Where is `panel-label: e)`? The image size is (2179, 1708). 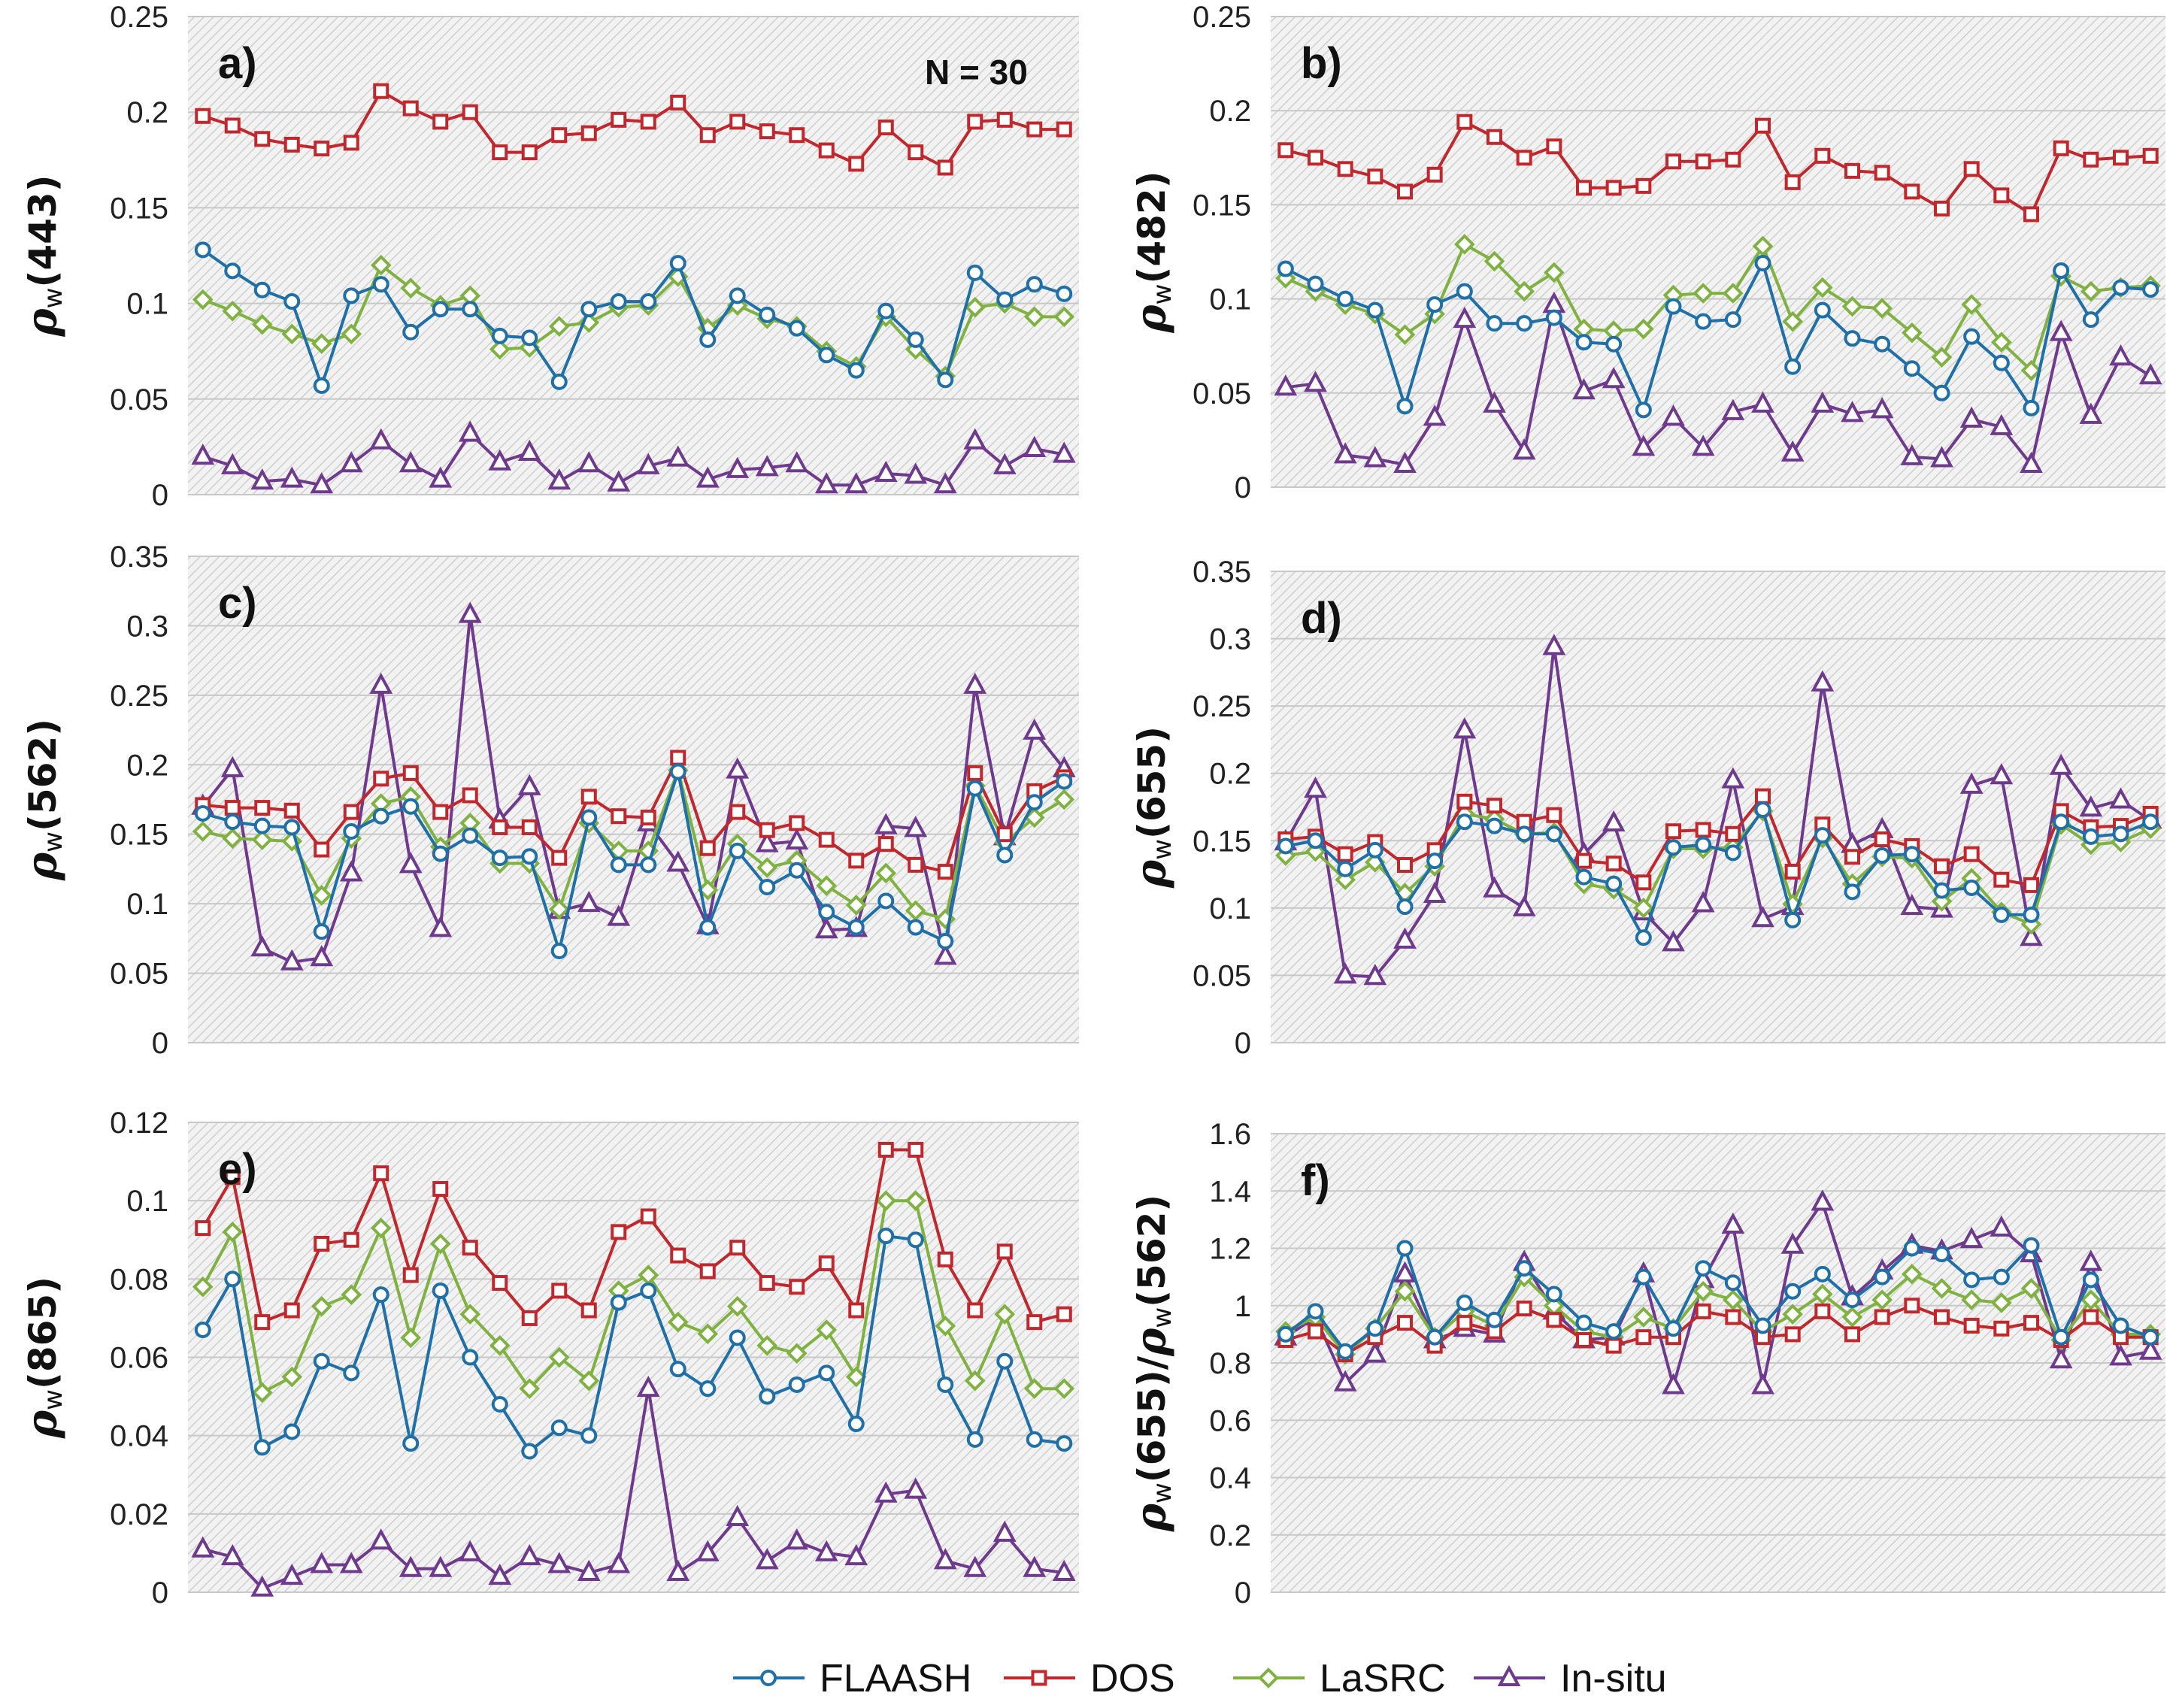
panel-label: e) is located at coordinates (237, 1169).